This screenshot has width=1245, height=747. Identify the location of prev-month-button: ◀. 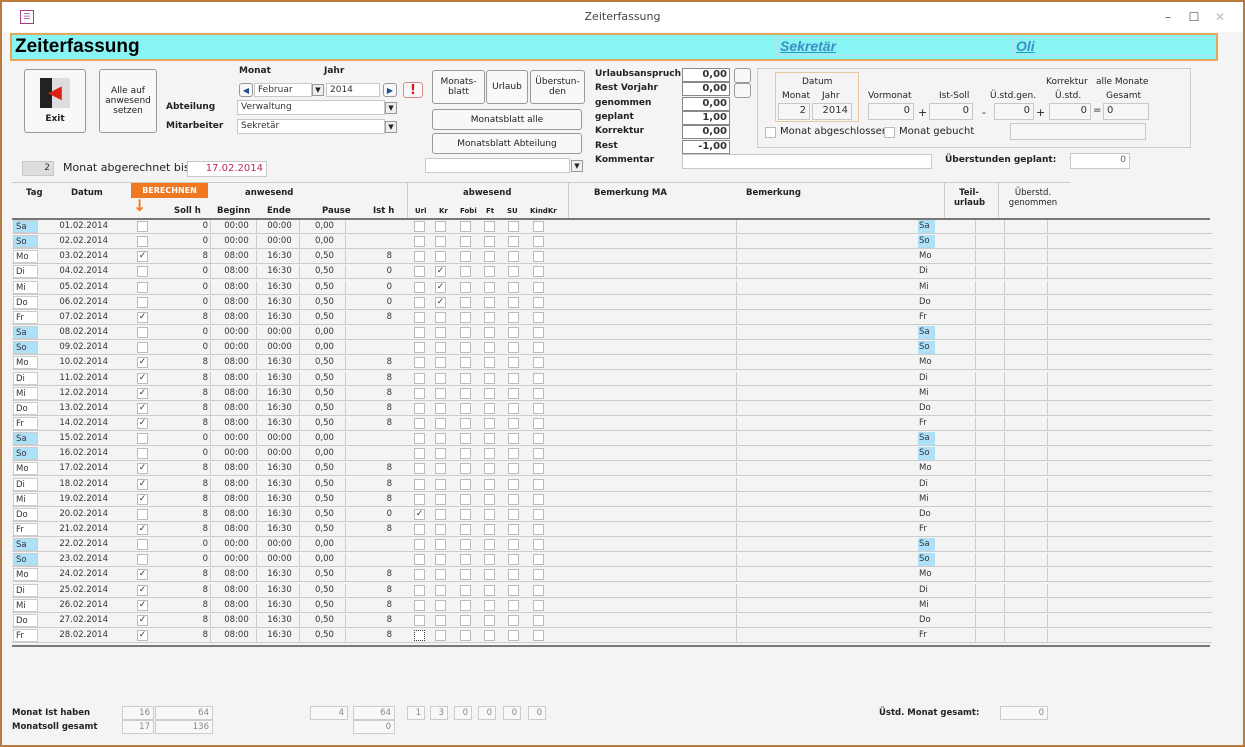
(246, 90).